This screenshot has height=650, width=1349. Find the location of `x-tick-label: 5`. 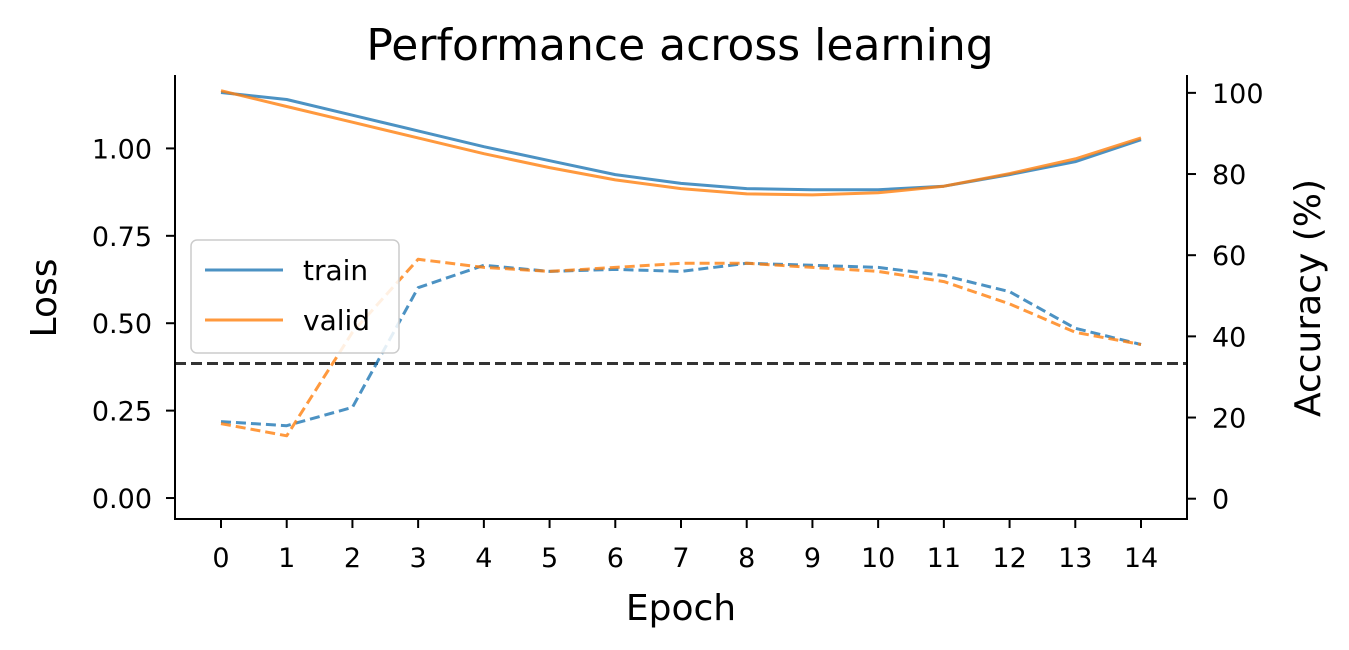

x-tick-label: 5 is located at coordinates (549, 558).